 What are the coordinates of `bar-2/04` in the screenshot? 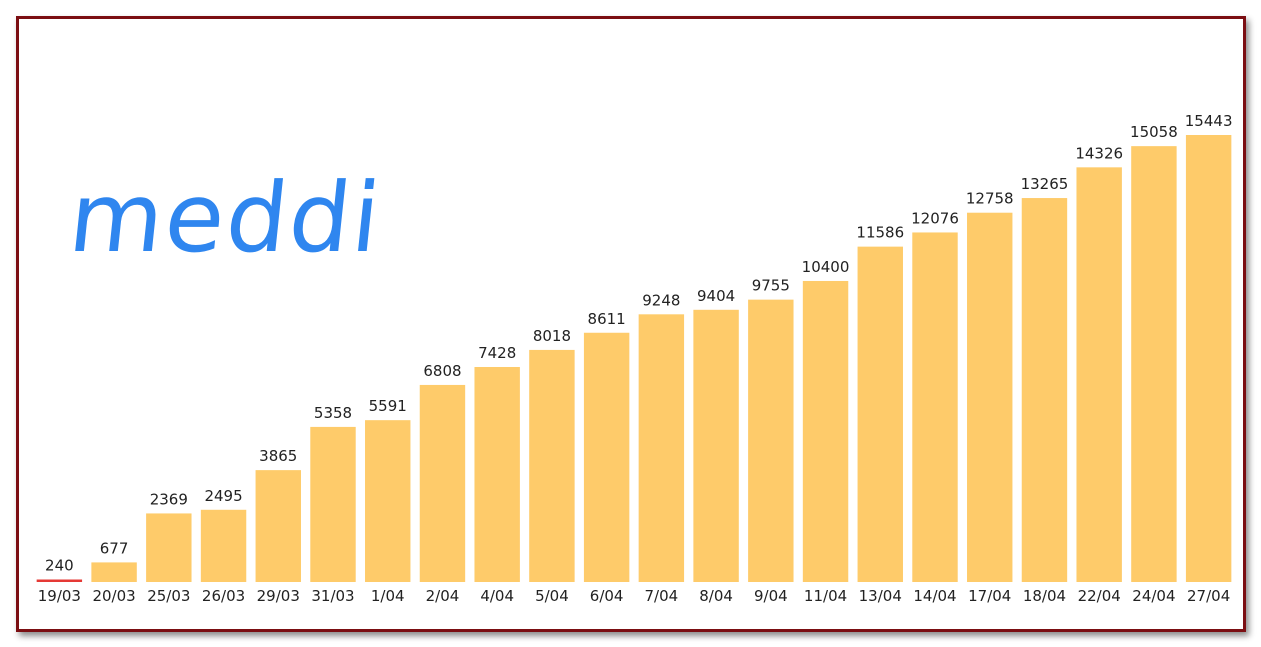 It's located at (442, 483).